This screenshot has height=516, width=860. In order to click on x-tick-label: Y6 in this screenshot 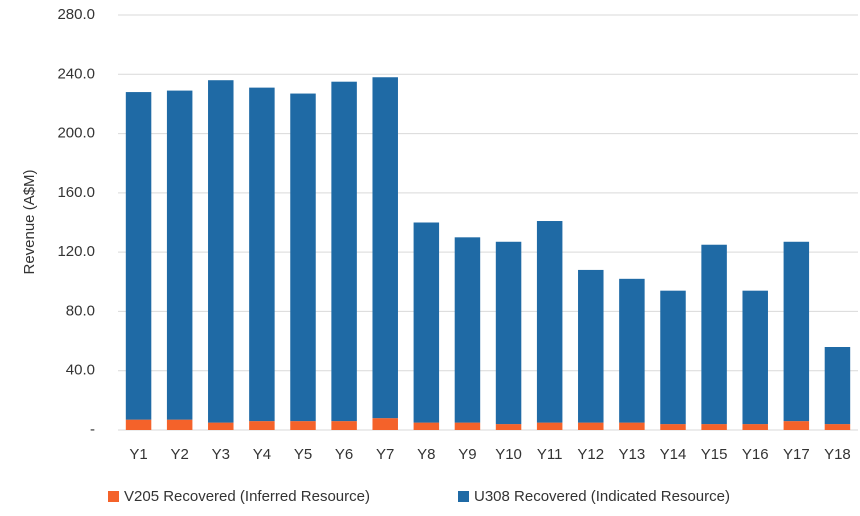, I will do `click(344, 454)`.